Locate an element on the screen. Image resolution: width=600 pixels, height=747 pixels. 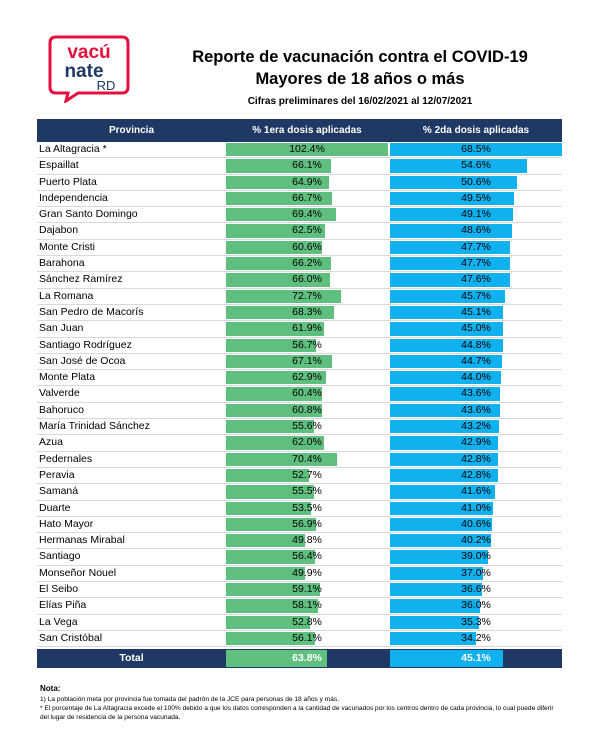
dose2-label: 42.8% is located at coordinates (476, 458).